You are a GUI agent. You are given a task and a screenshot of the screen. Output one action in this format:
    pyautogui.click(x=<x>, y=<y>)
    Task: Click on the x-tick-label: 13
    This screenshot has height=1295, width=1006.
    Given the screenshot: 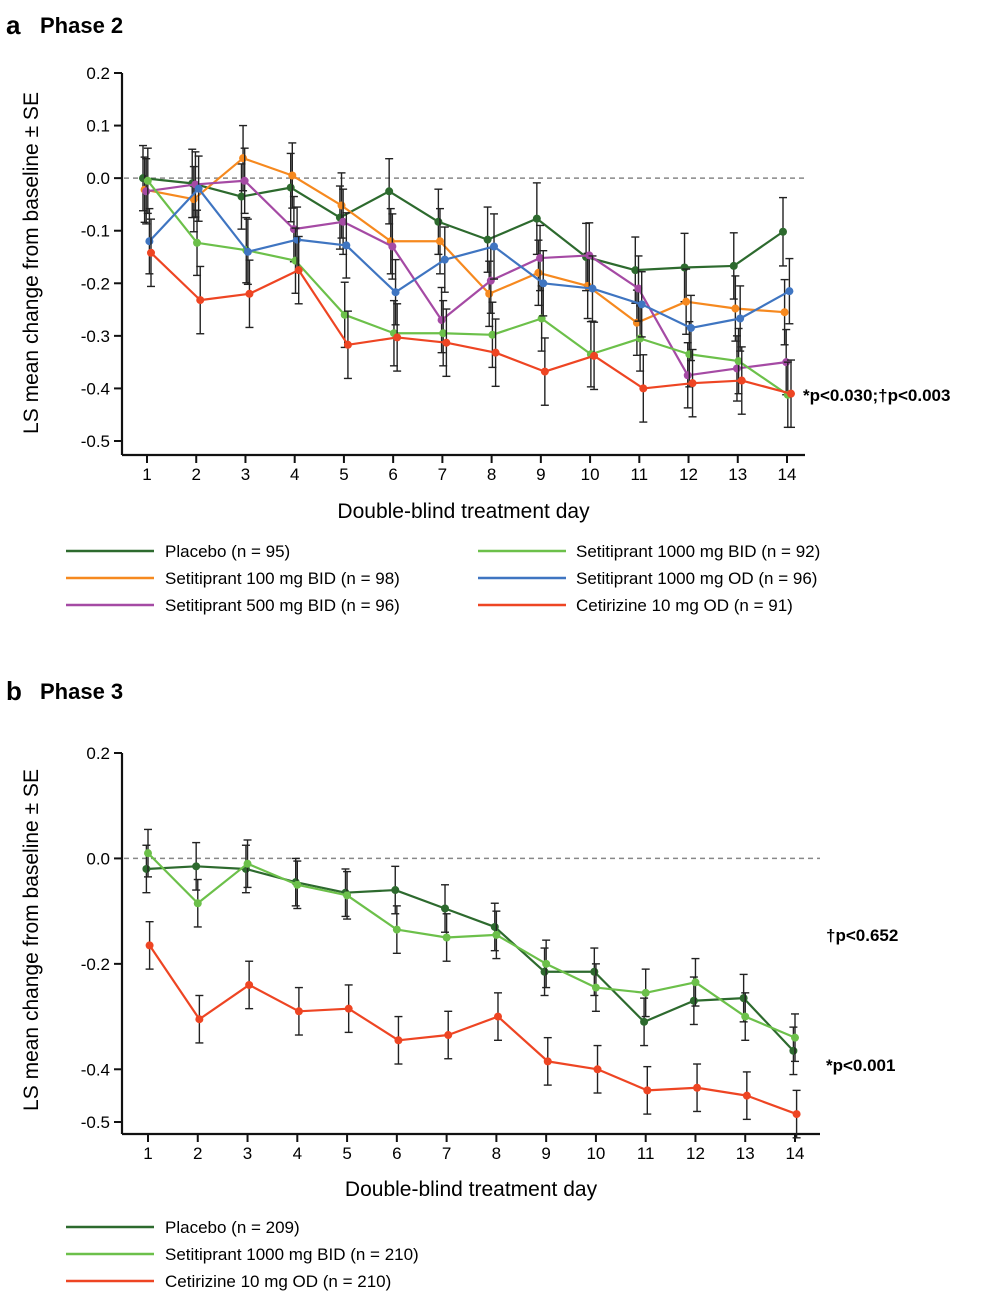 What is the action you would take?
    pyautogui.click(x=737, y=474)
    